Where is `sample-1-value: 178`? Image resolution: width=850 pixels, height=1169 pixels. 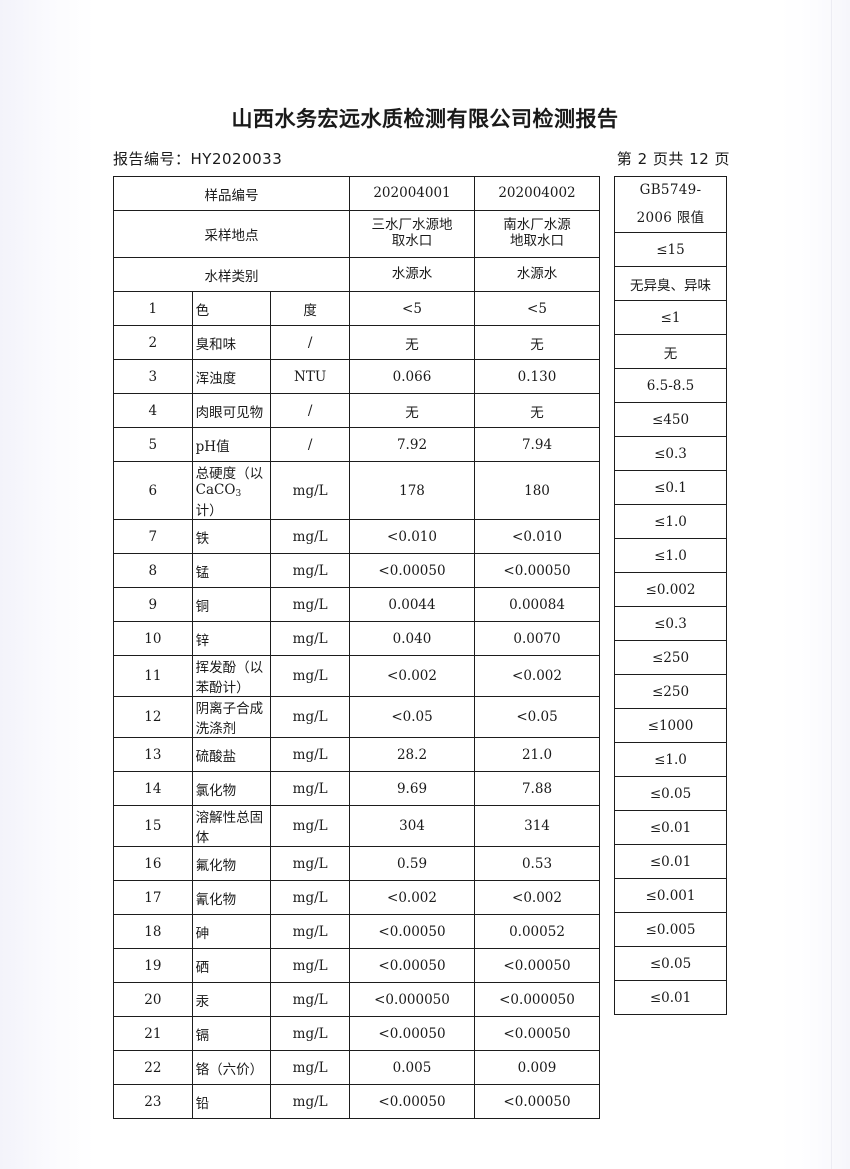 sample-1-value: 178 is located at coordinates (412, 490).